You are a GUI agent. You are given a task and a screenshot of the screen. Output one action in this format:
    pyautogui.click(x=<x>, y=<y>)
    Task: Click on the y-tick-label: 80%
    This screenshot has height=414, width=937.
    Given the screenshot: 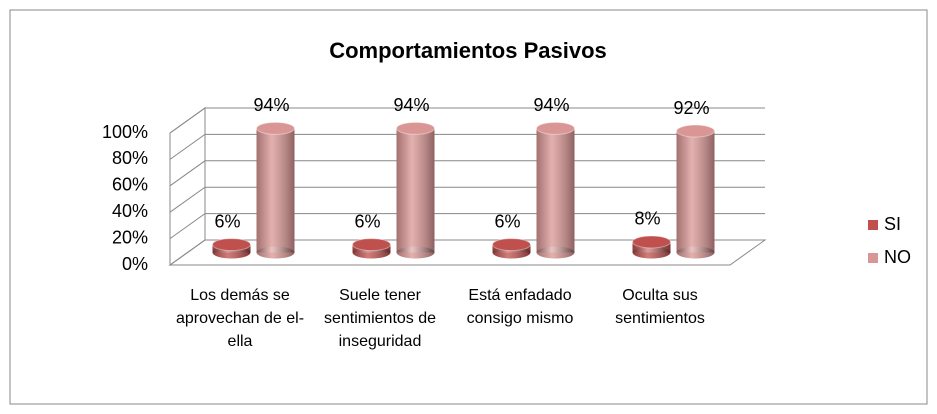 What is the action you would take?
    pyautogui.click(x=130, y=158)
    